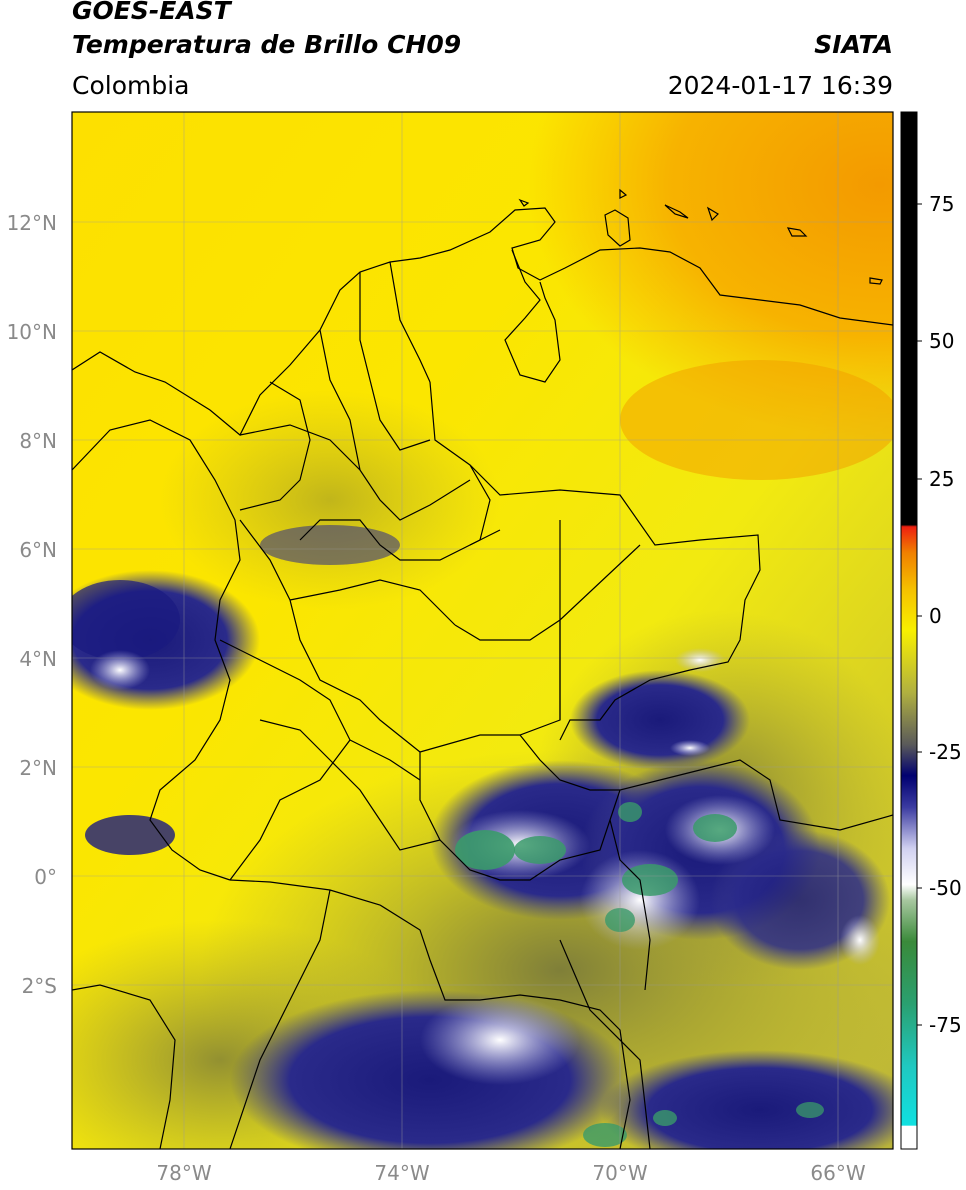 The height and width of the screenshot is (1190, 966). I want to click on lon-tick-label: 78°W, so click(183, 1173).